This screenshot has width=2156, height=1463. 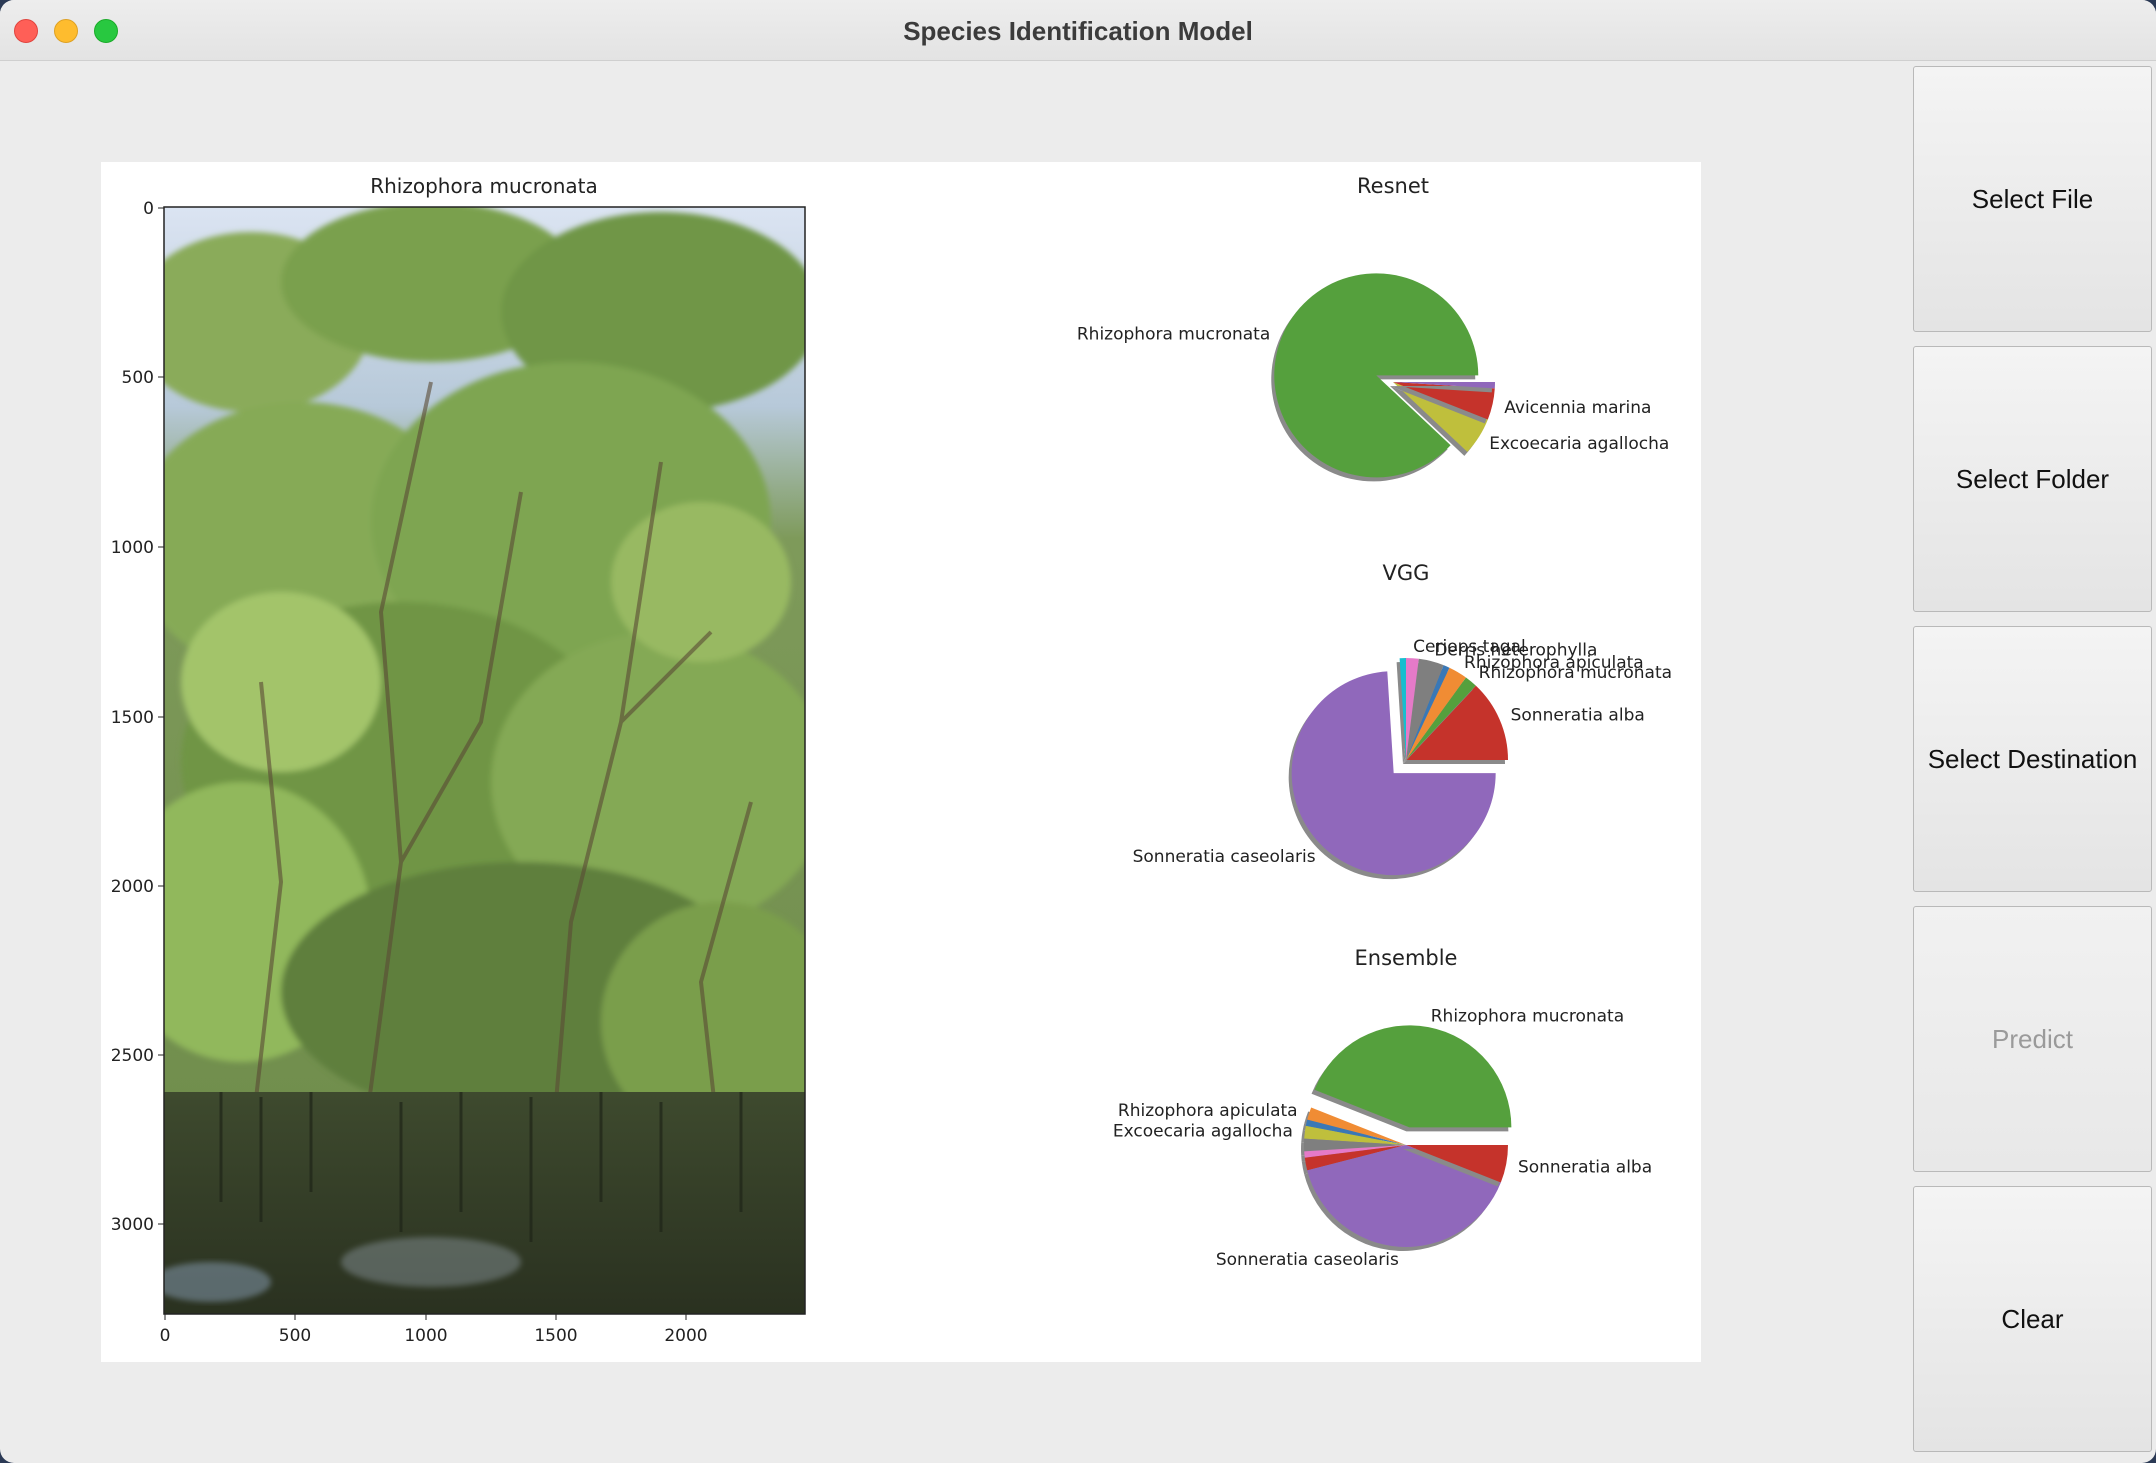 What do you see at coordinates (425, 1336) in the screenshot?
I see `x-tick-label: 1000` at bounding box center [425, 1336].